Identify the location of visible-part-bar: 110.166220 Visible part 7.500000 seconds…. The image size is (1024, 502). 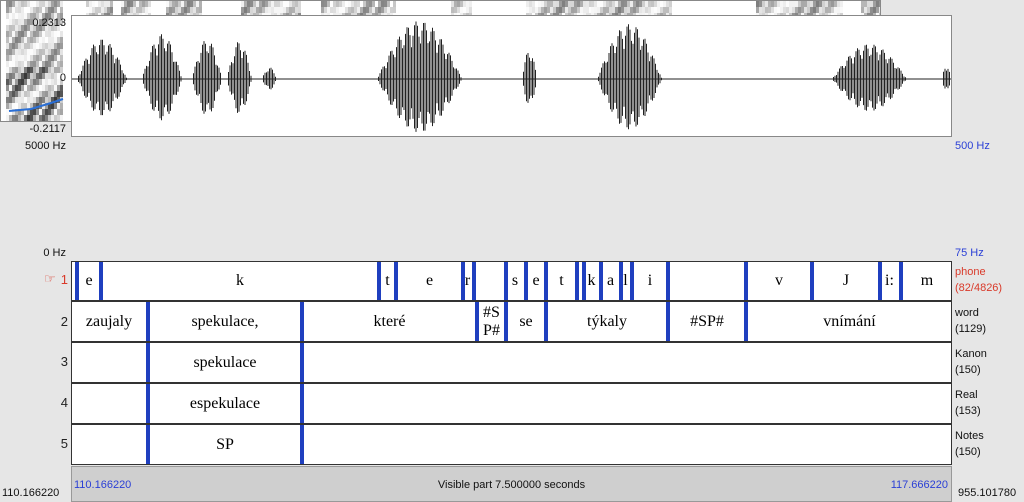
(511, 484).